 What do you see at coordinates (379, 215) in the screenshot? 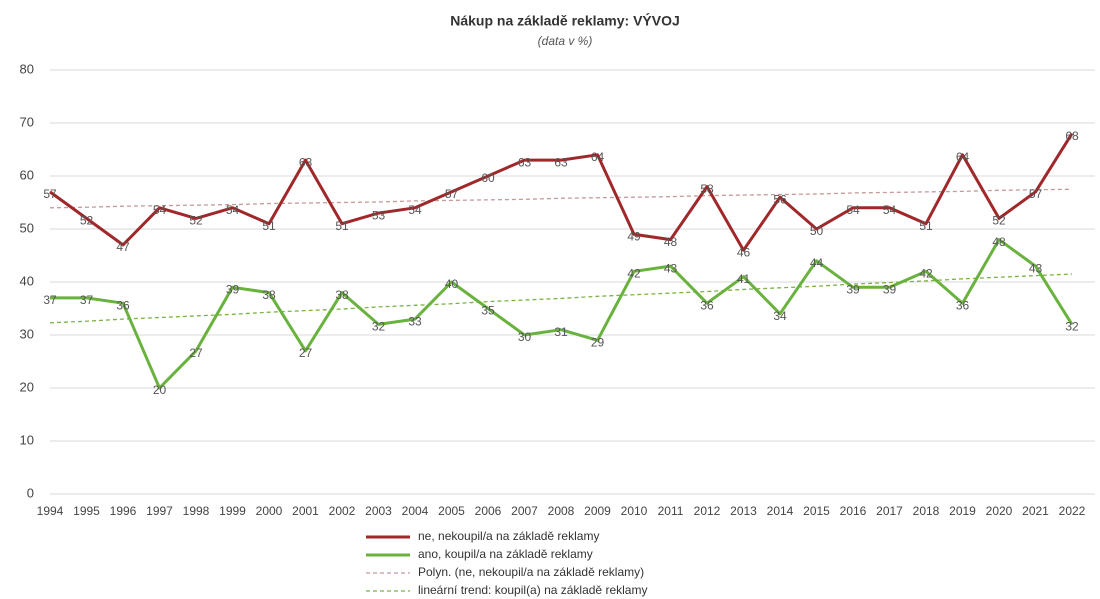
I see `data-label: 53` at bounding box center [379, 215].